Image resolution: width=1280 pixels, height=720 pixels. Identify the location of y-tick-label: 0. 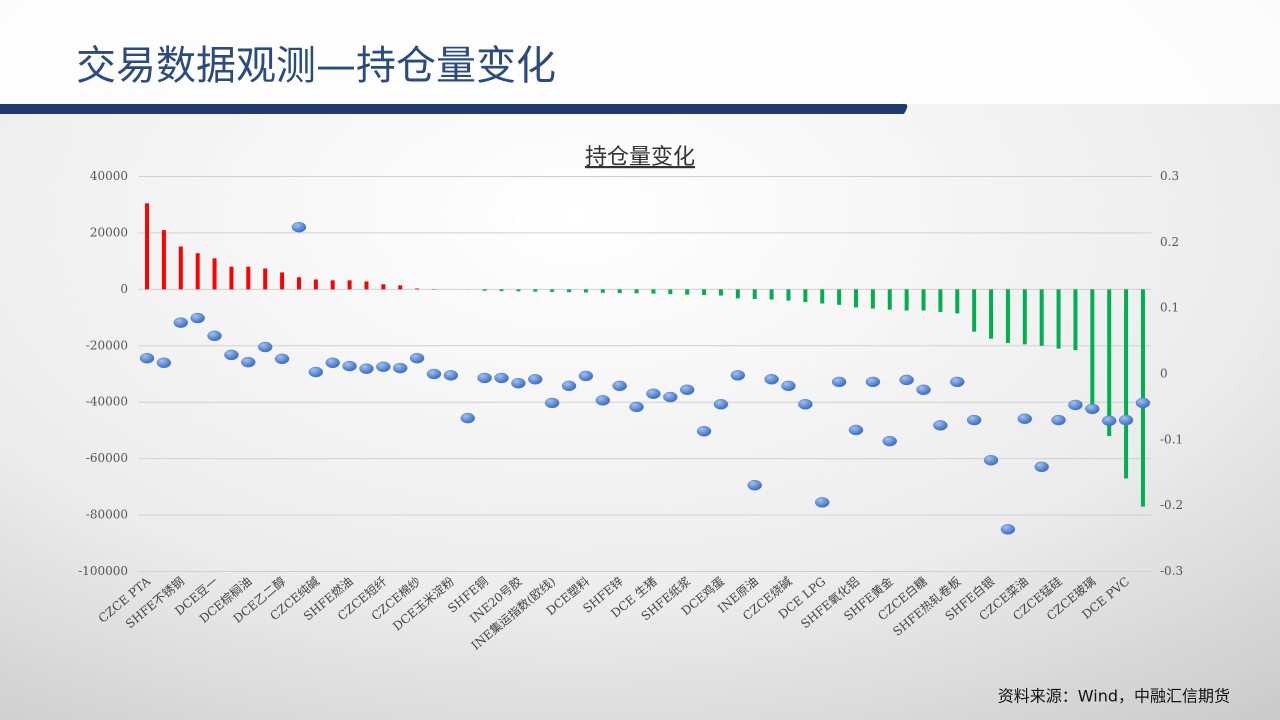
(124, 289).